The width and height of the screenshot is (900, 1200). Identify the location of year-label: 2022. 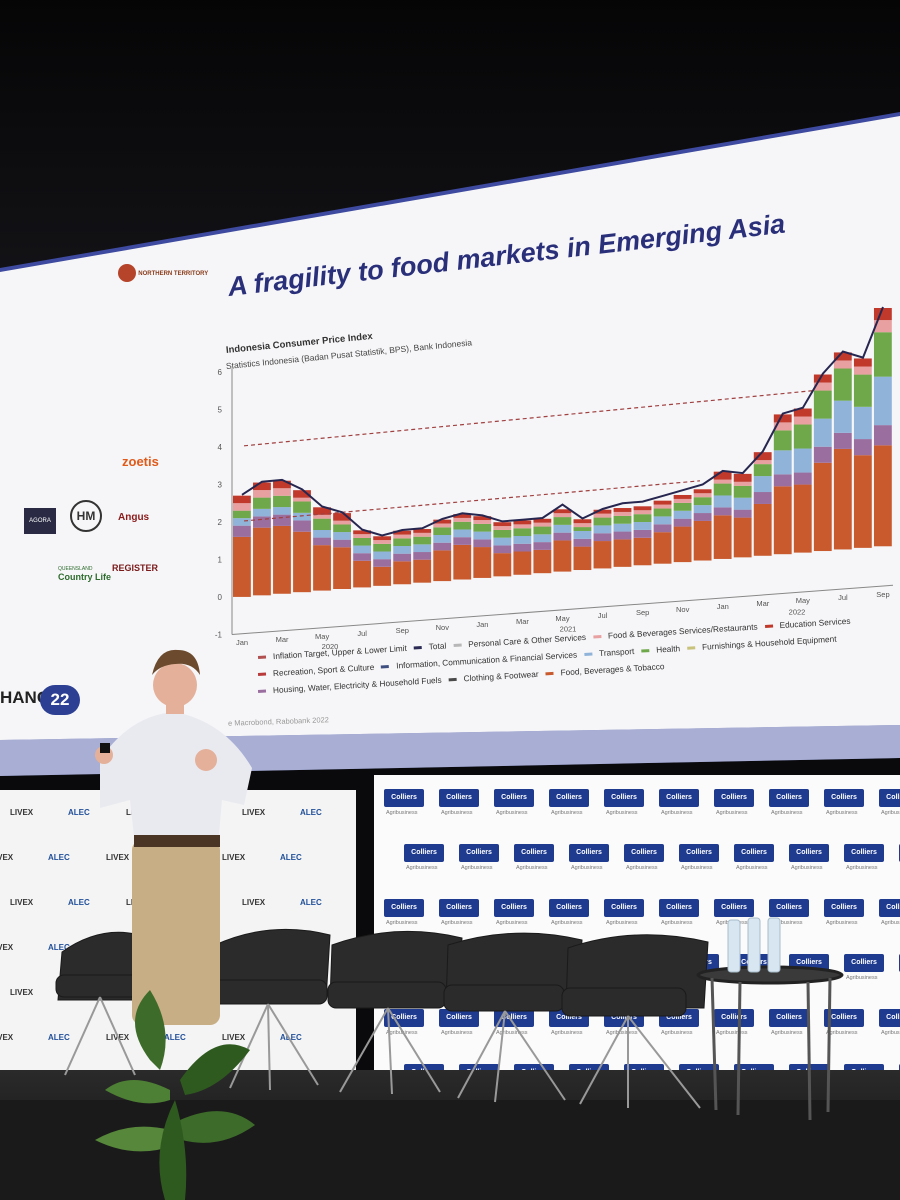
(797, 611).